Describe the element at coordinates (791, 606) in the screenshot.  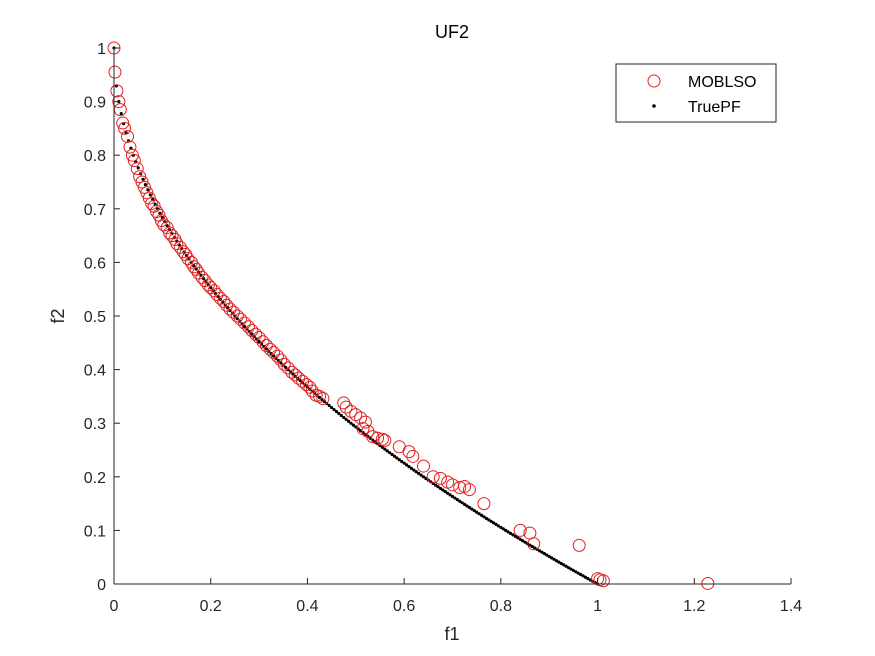
I see `x-tick-label: 1.4` at that location.